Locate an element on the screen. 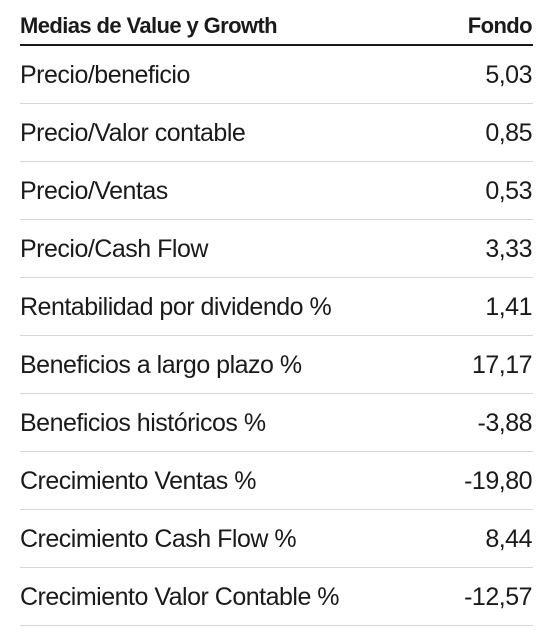 The image size is (540, 644). header-metric-label: Medias de Value y Growth is located at coordinates (149, 25).